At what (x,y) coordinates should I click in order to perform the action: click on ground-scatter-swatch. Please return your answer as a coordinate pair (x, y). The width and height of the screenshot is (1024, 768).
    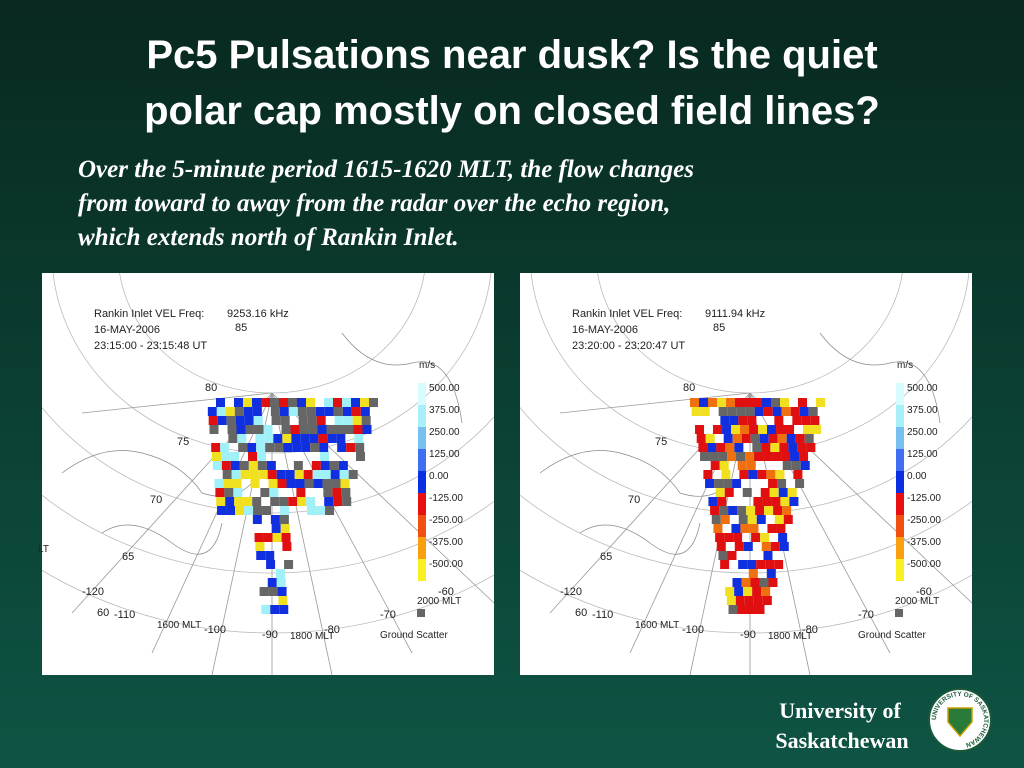
    Looking at the image, I should click on (899, 613).